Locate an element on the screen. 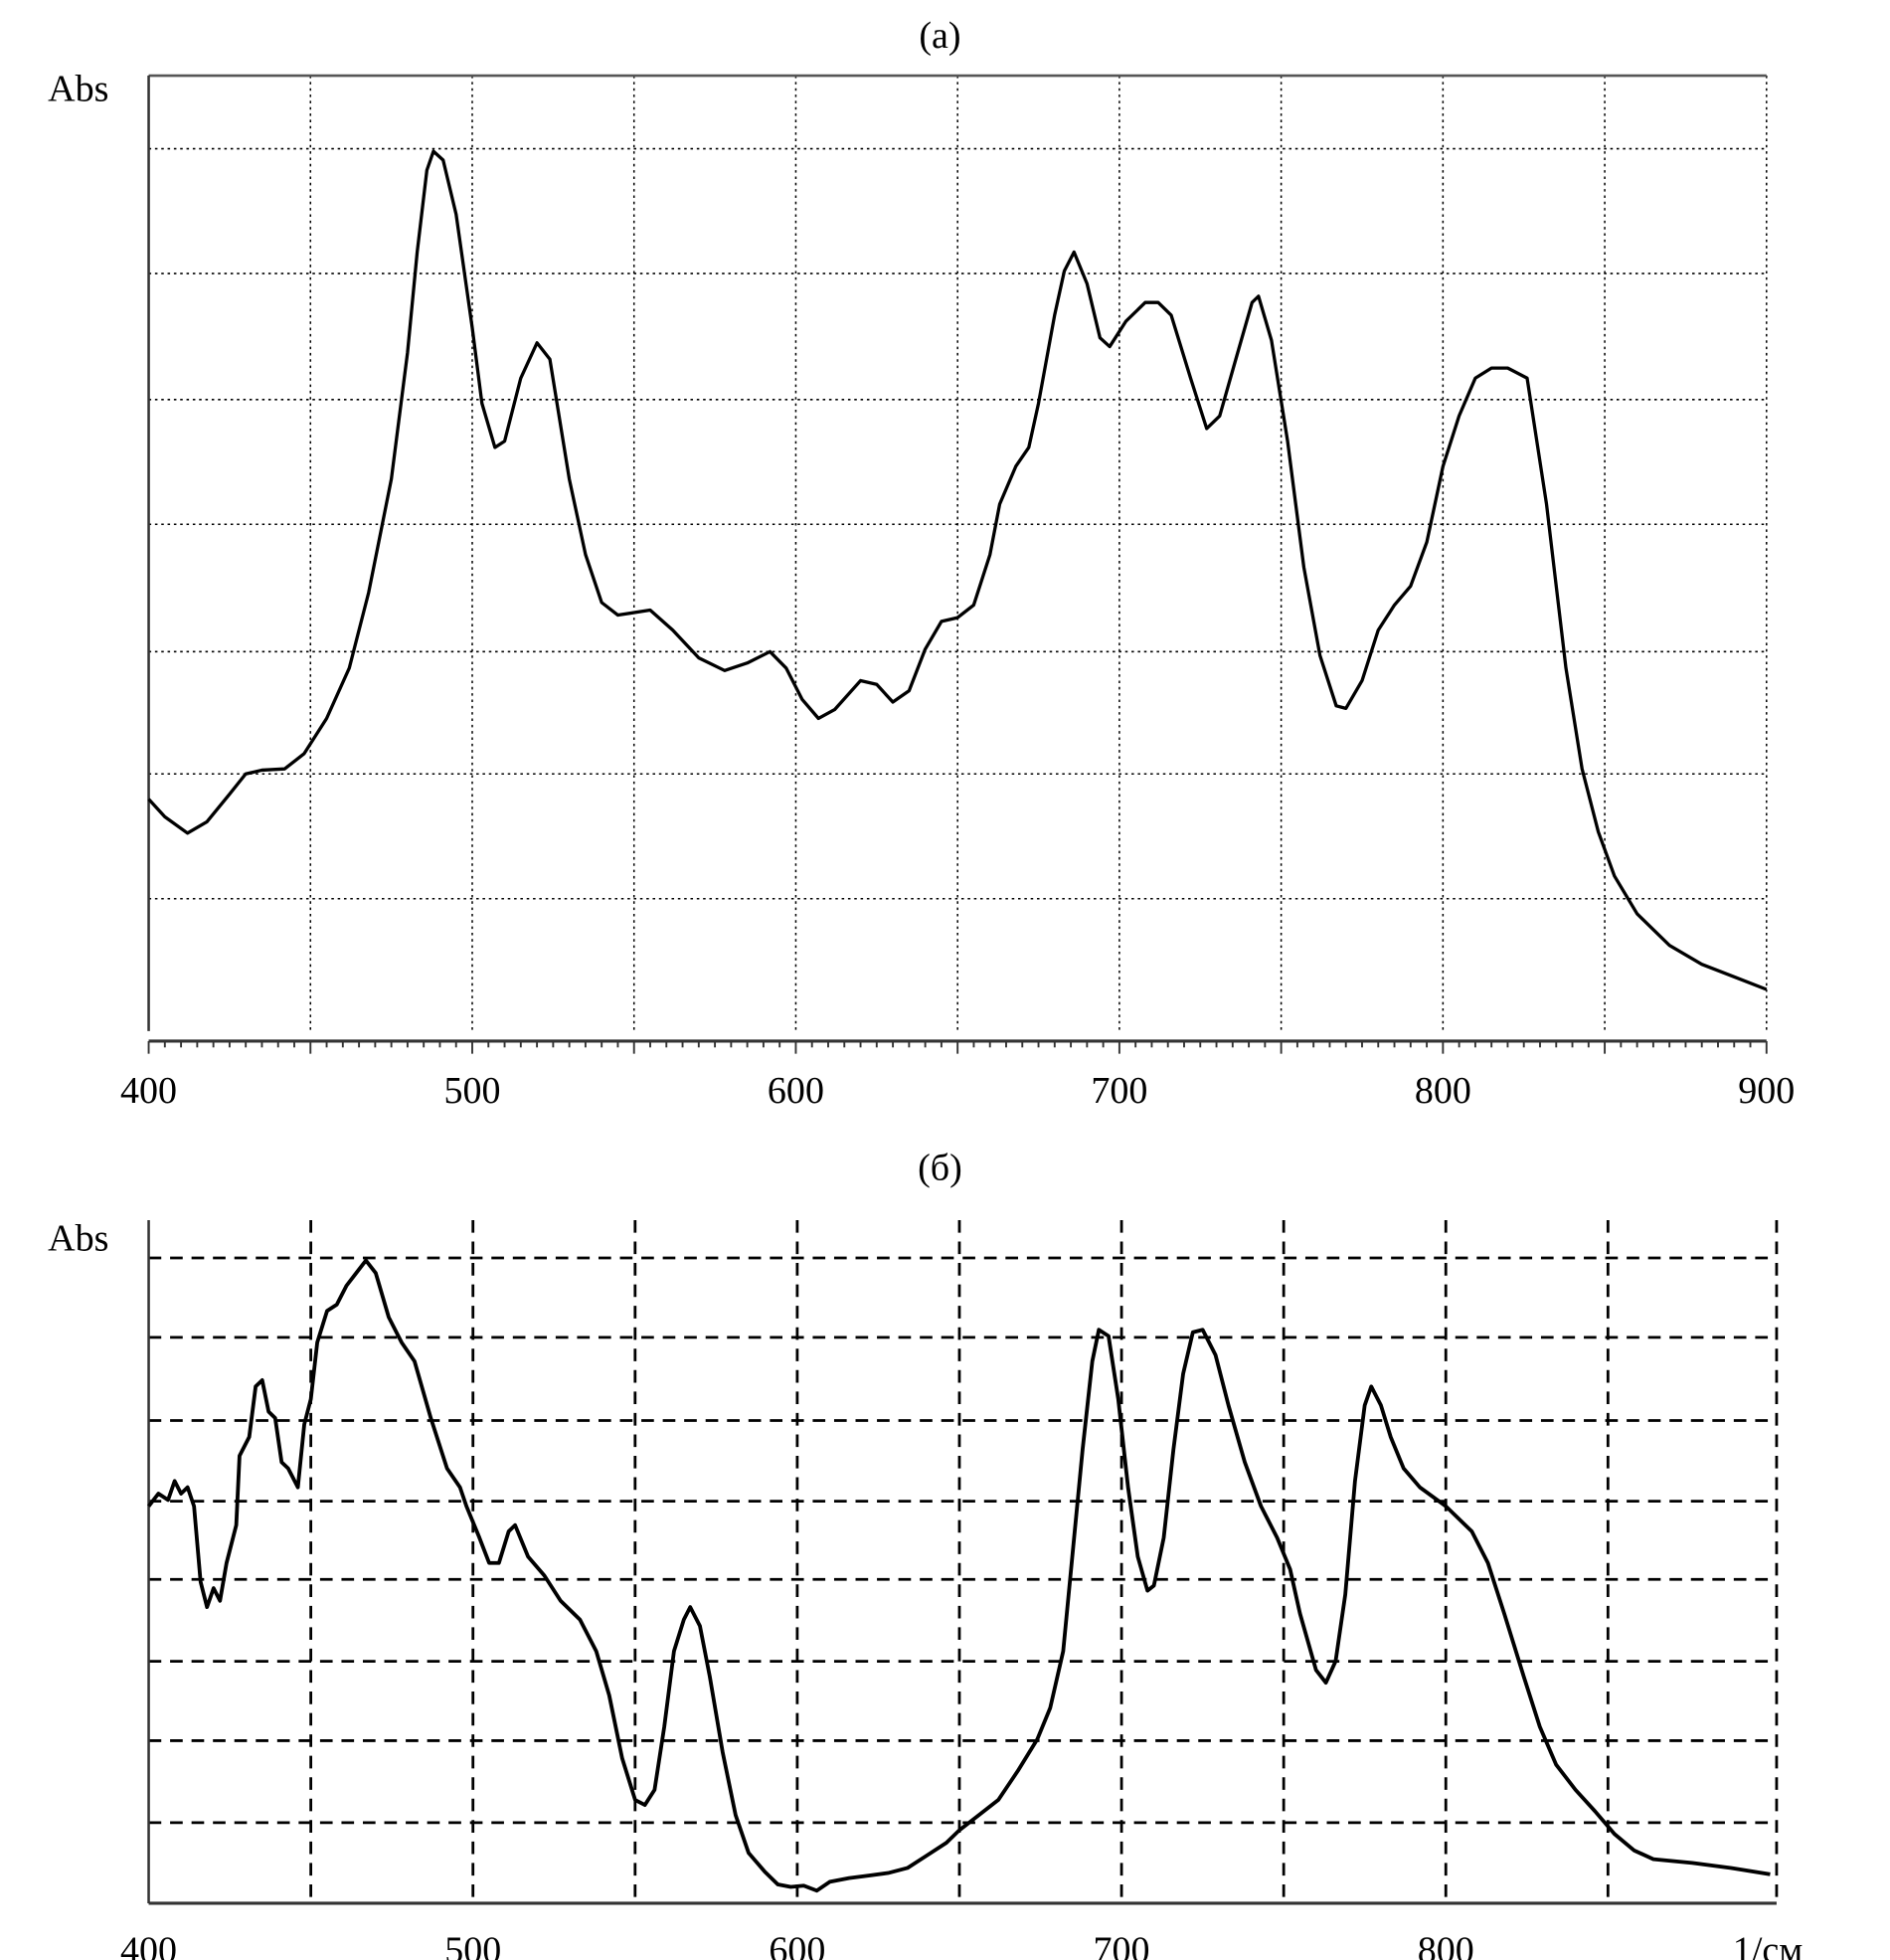 The image size is (1890, 1960). chart-b-xlabel: 1/см is located at coordinates (1768, 1945).